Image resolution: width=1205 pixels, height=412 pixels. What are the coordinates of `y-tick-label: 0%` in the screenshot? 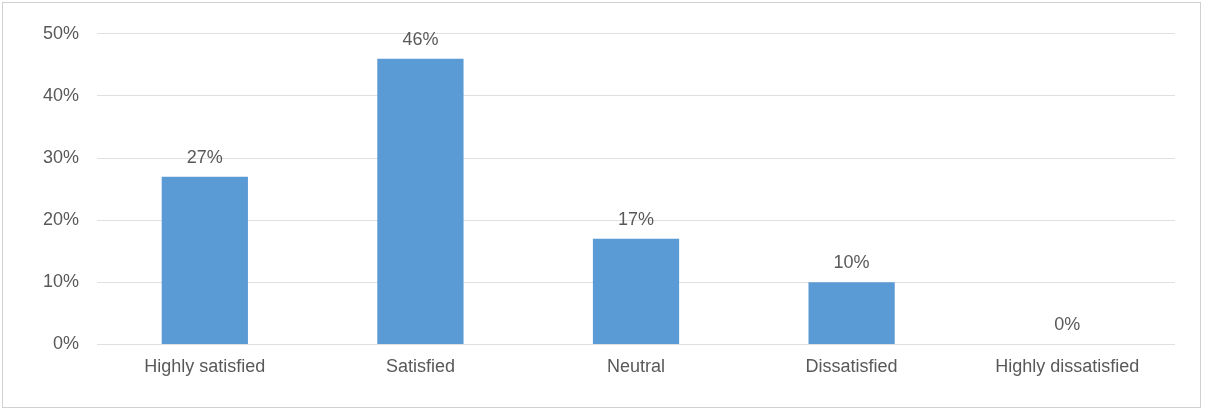 It's located at (66, 343).